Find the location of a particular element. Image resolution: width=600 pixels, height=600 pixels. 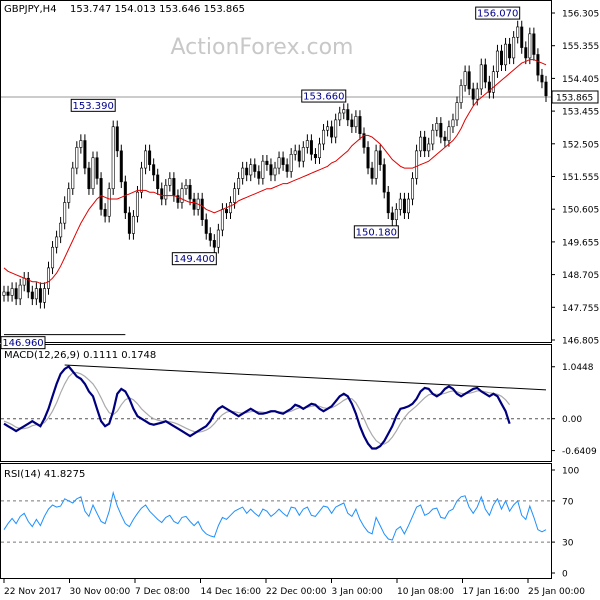

price-tick-label: 148.705 is located at coordinates (580, 276).